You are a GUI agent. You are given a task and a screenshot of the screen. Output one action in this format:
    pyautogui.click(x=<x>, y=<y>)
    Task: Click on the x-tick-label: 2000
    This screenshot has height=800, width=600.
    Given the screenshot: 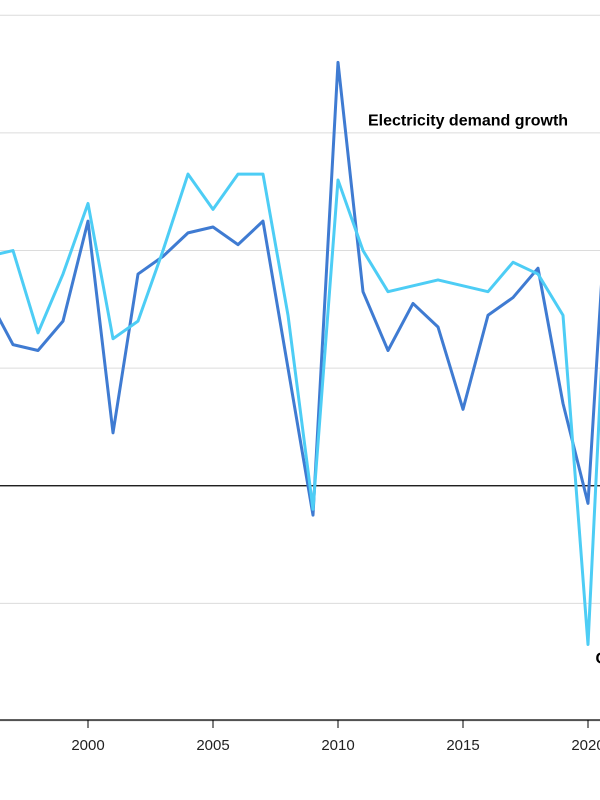 What is the action you would take?
    pyautogui.click(x=87, y=745)
    